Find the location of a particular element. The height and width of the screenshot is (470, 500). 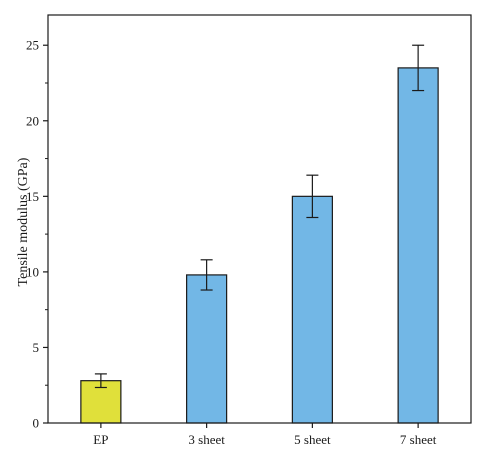

y-tick-label: 5 is located at coordinates (36, 347).